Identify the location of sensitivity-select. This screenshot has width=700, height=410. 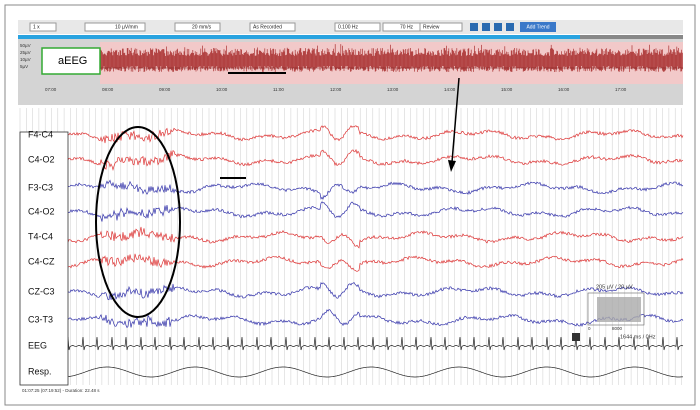
(115, 27).